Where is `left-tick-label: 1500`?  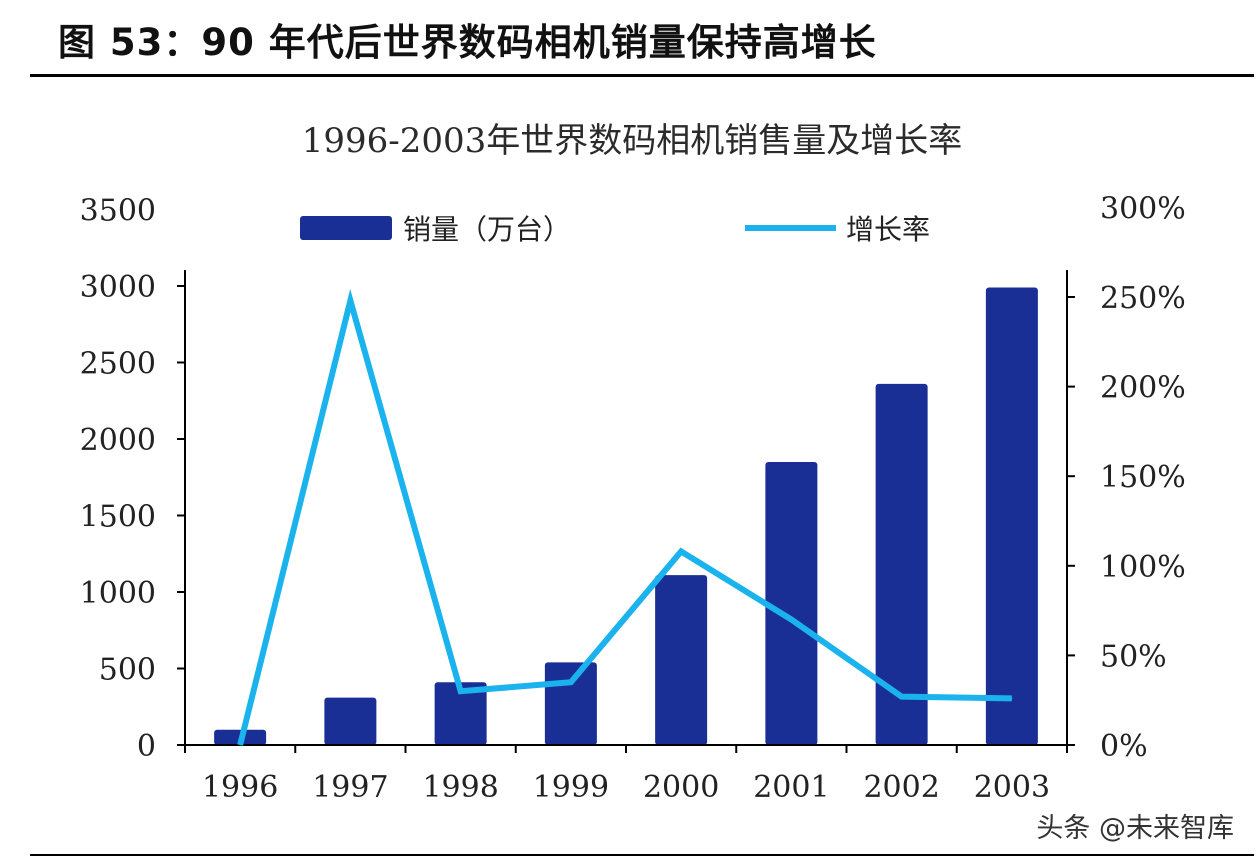
left-tick-label: 1500 is located at coordinates (118, 517).